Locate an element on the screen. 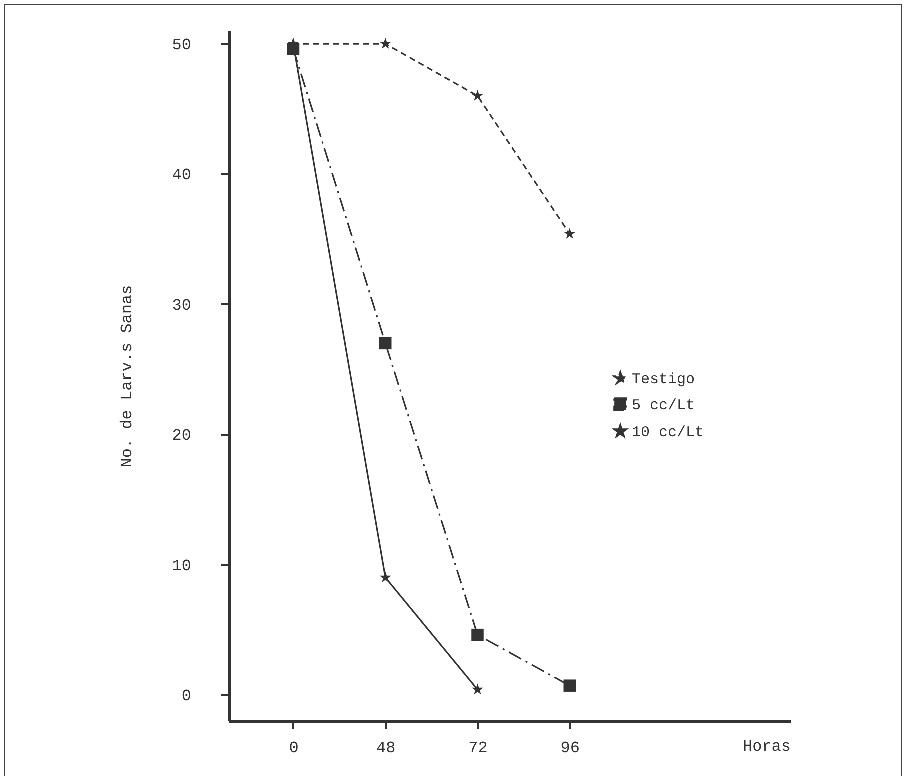  y-tick-label: 10 is located at coordinates (182, 566).